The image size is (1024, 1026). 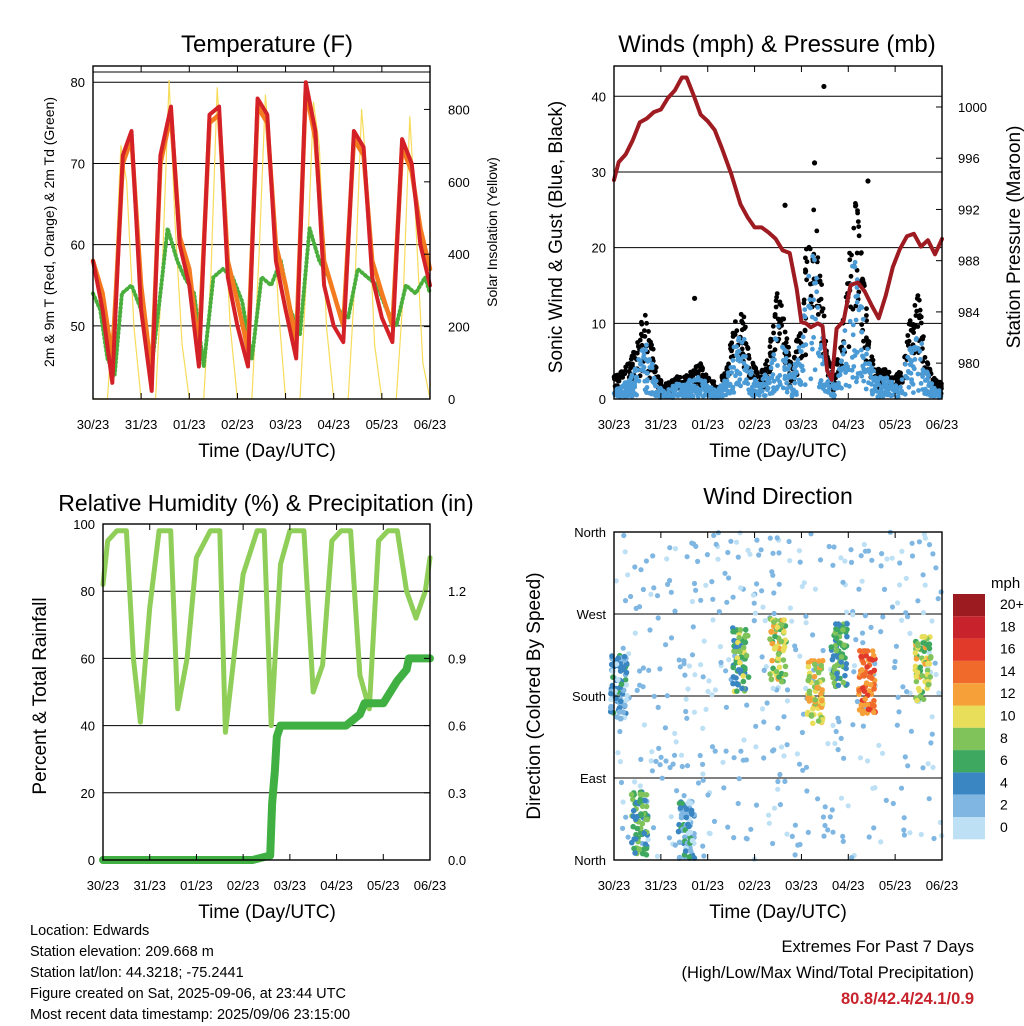 What do you see at coordinates (556, 237) in the screenshot?
I see `winds-ylabel: Sonic Wind & Gust (Blue, Black)` at bounding box center [556, 237].